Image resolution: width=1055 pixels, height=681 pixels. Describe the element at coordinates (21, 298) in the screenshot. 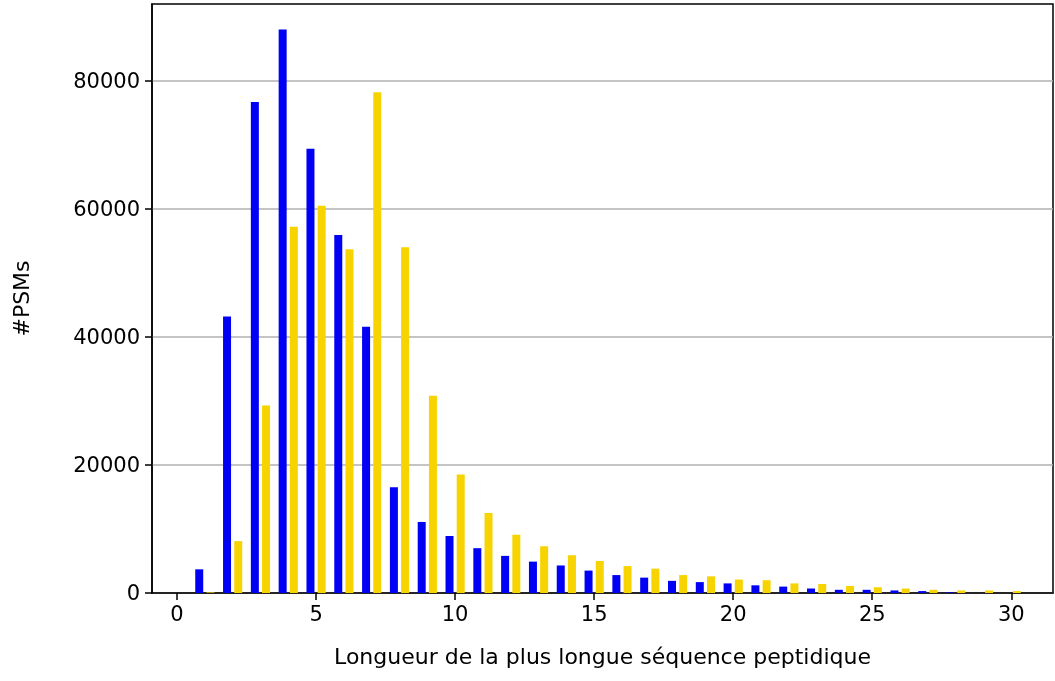

I see `y-axis-title: #PSMs` at that location.